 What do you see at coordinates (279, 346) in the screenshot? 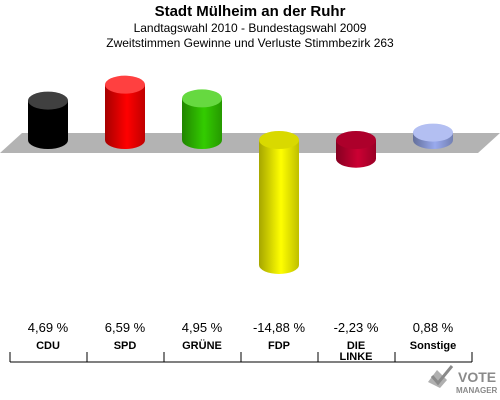
I see `category-label-fdp: FDP` at bounding box center [279, 346].